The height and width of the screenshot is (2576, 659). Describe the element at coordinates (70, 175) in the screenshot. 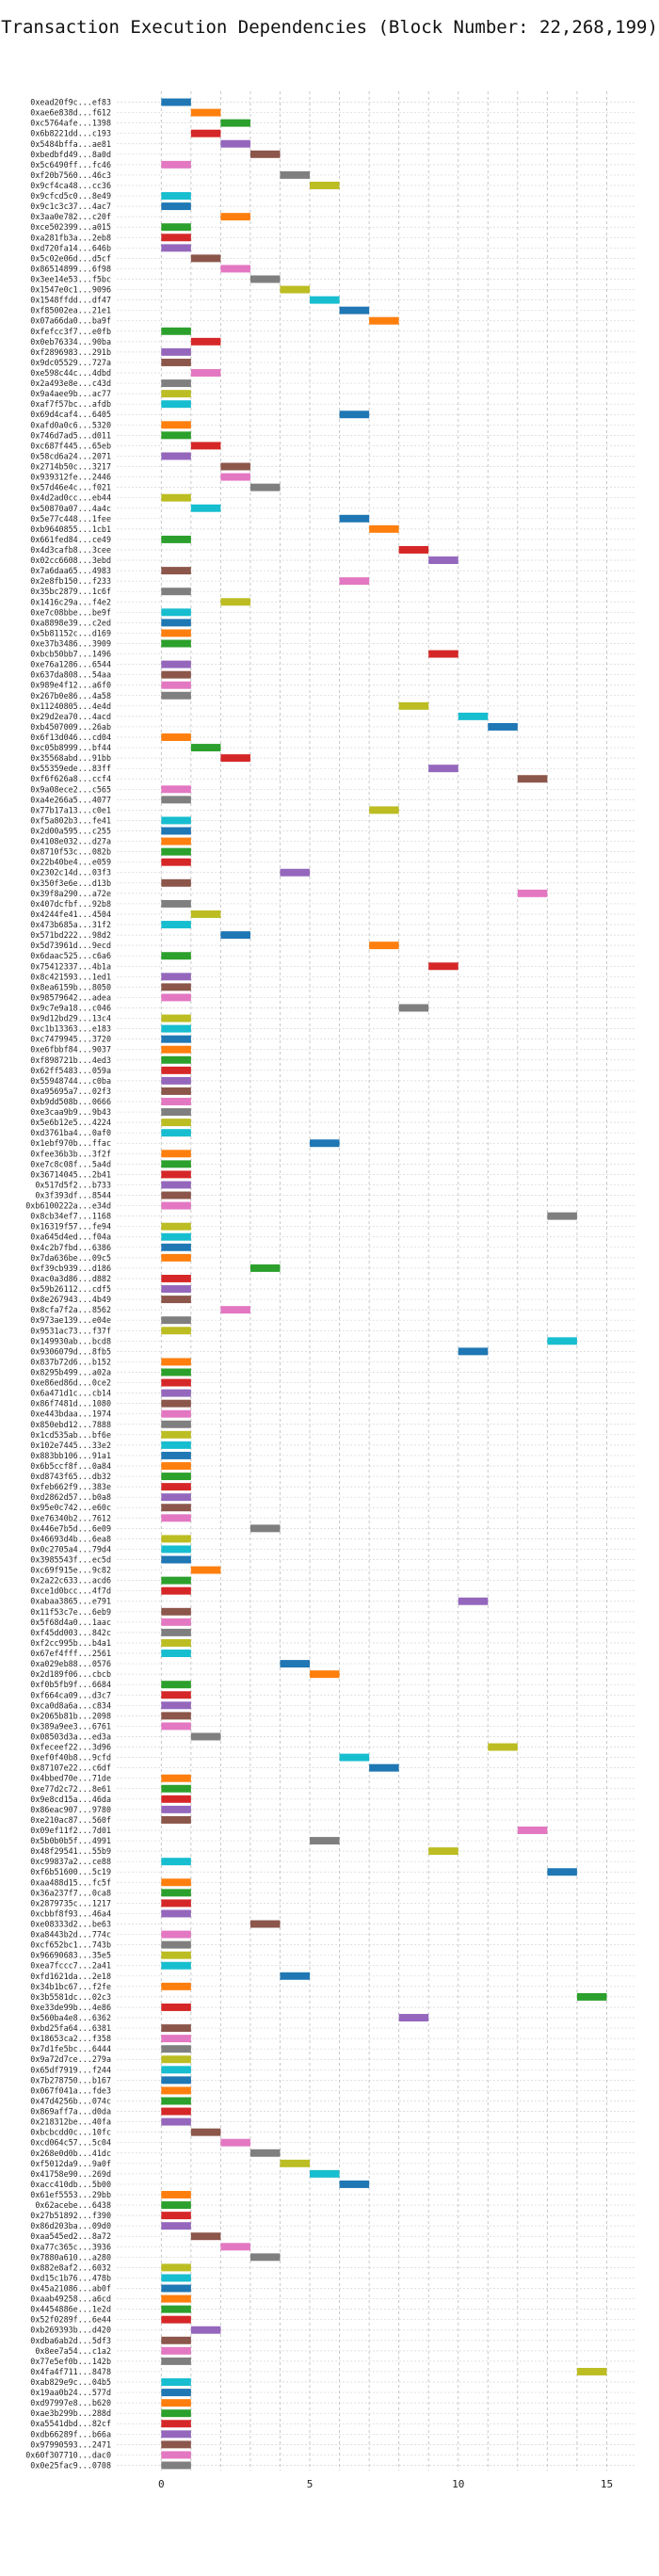

I see `tx-label: 0xf20b7560...46c3` at that location.